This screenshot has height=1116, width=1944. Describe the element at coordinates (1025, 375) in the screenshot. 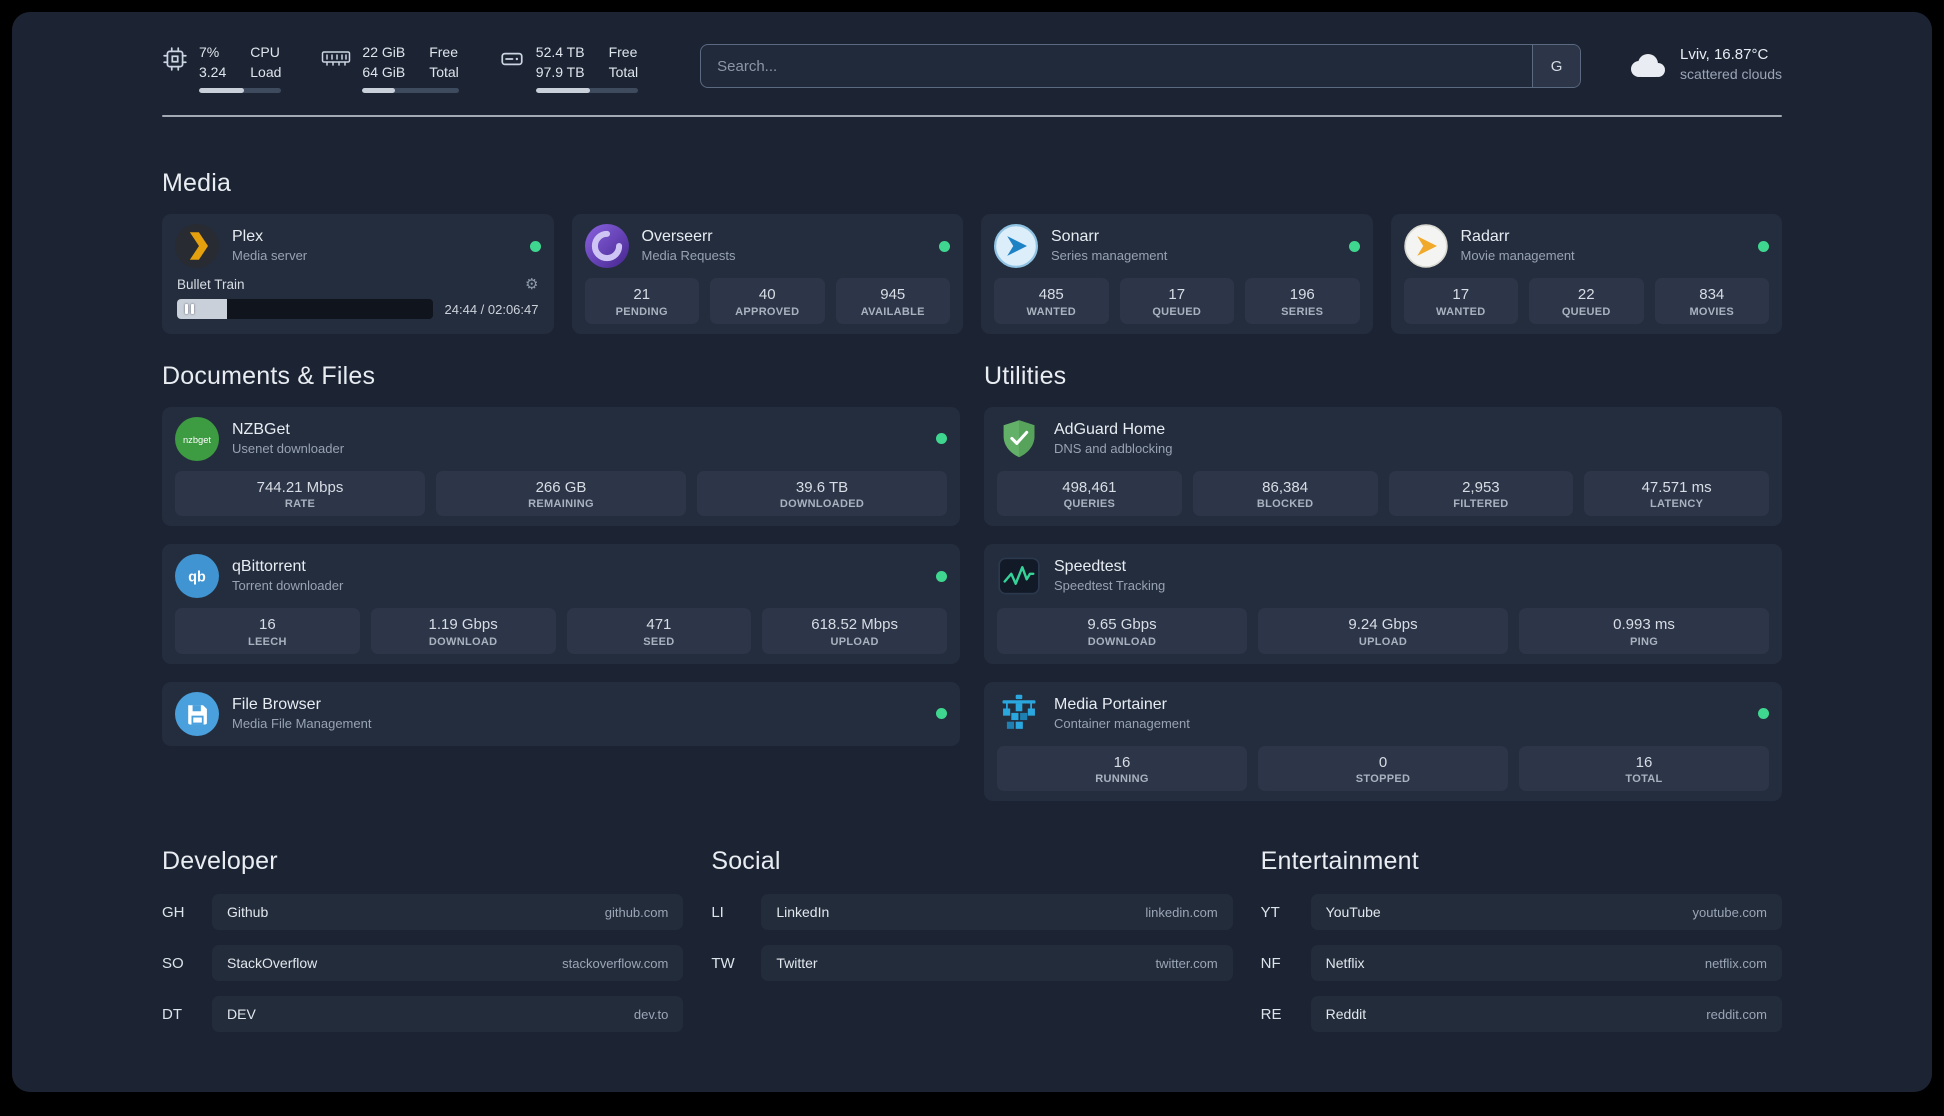

I see `utilities-heading: Utilities` at that location.